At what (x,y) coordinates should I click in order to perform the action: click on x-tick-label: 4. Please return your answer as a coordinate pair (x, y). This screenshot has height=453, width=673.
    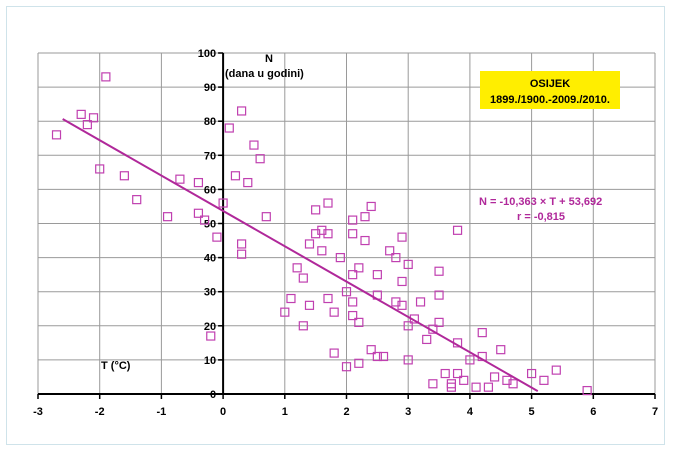
    Looking at the image, I should click on (470, 412).